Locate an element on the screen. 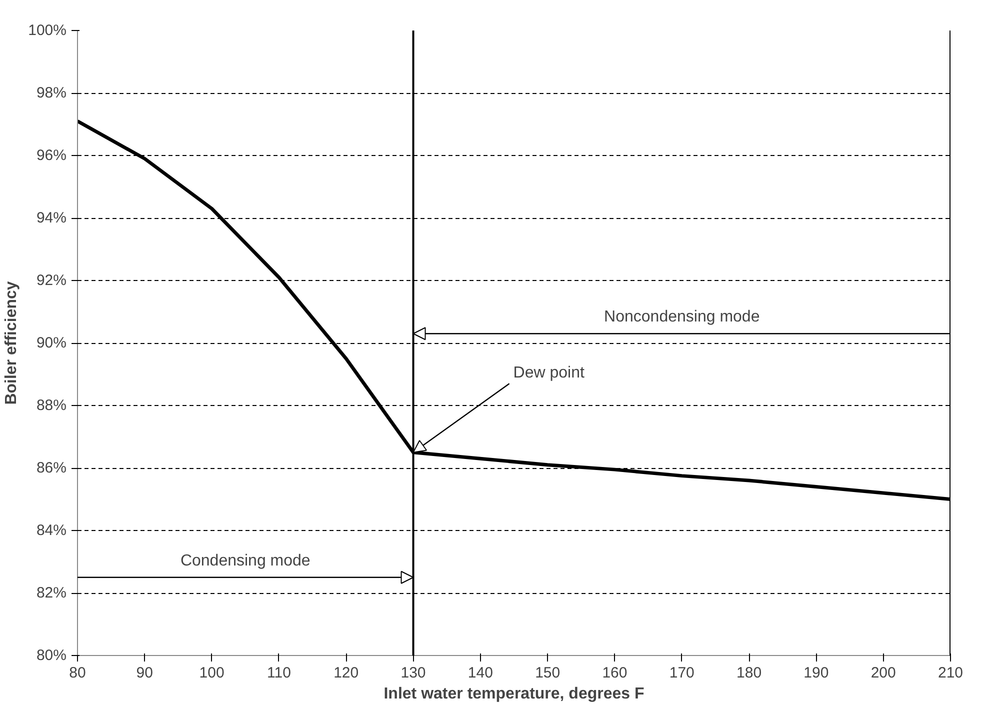 The width and height of the screenshot is (997, 715). annotation: Condensing mode is located at coordinates (245, 561).